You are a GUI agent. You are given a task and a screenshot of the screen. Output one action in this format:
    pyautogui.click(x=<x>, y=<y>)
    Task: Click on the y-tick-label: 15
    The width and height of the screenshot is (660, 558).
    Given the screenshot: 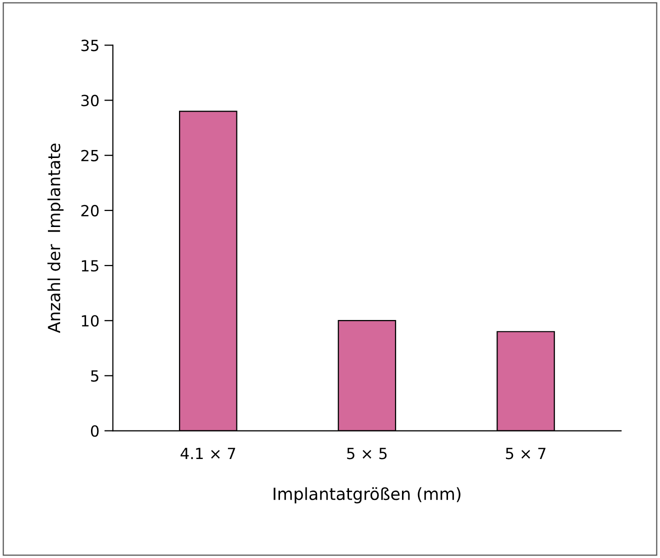 What is the action you would take?
    pyautogui.click(x=90, y=266)
    